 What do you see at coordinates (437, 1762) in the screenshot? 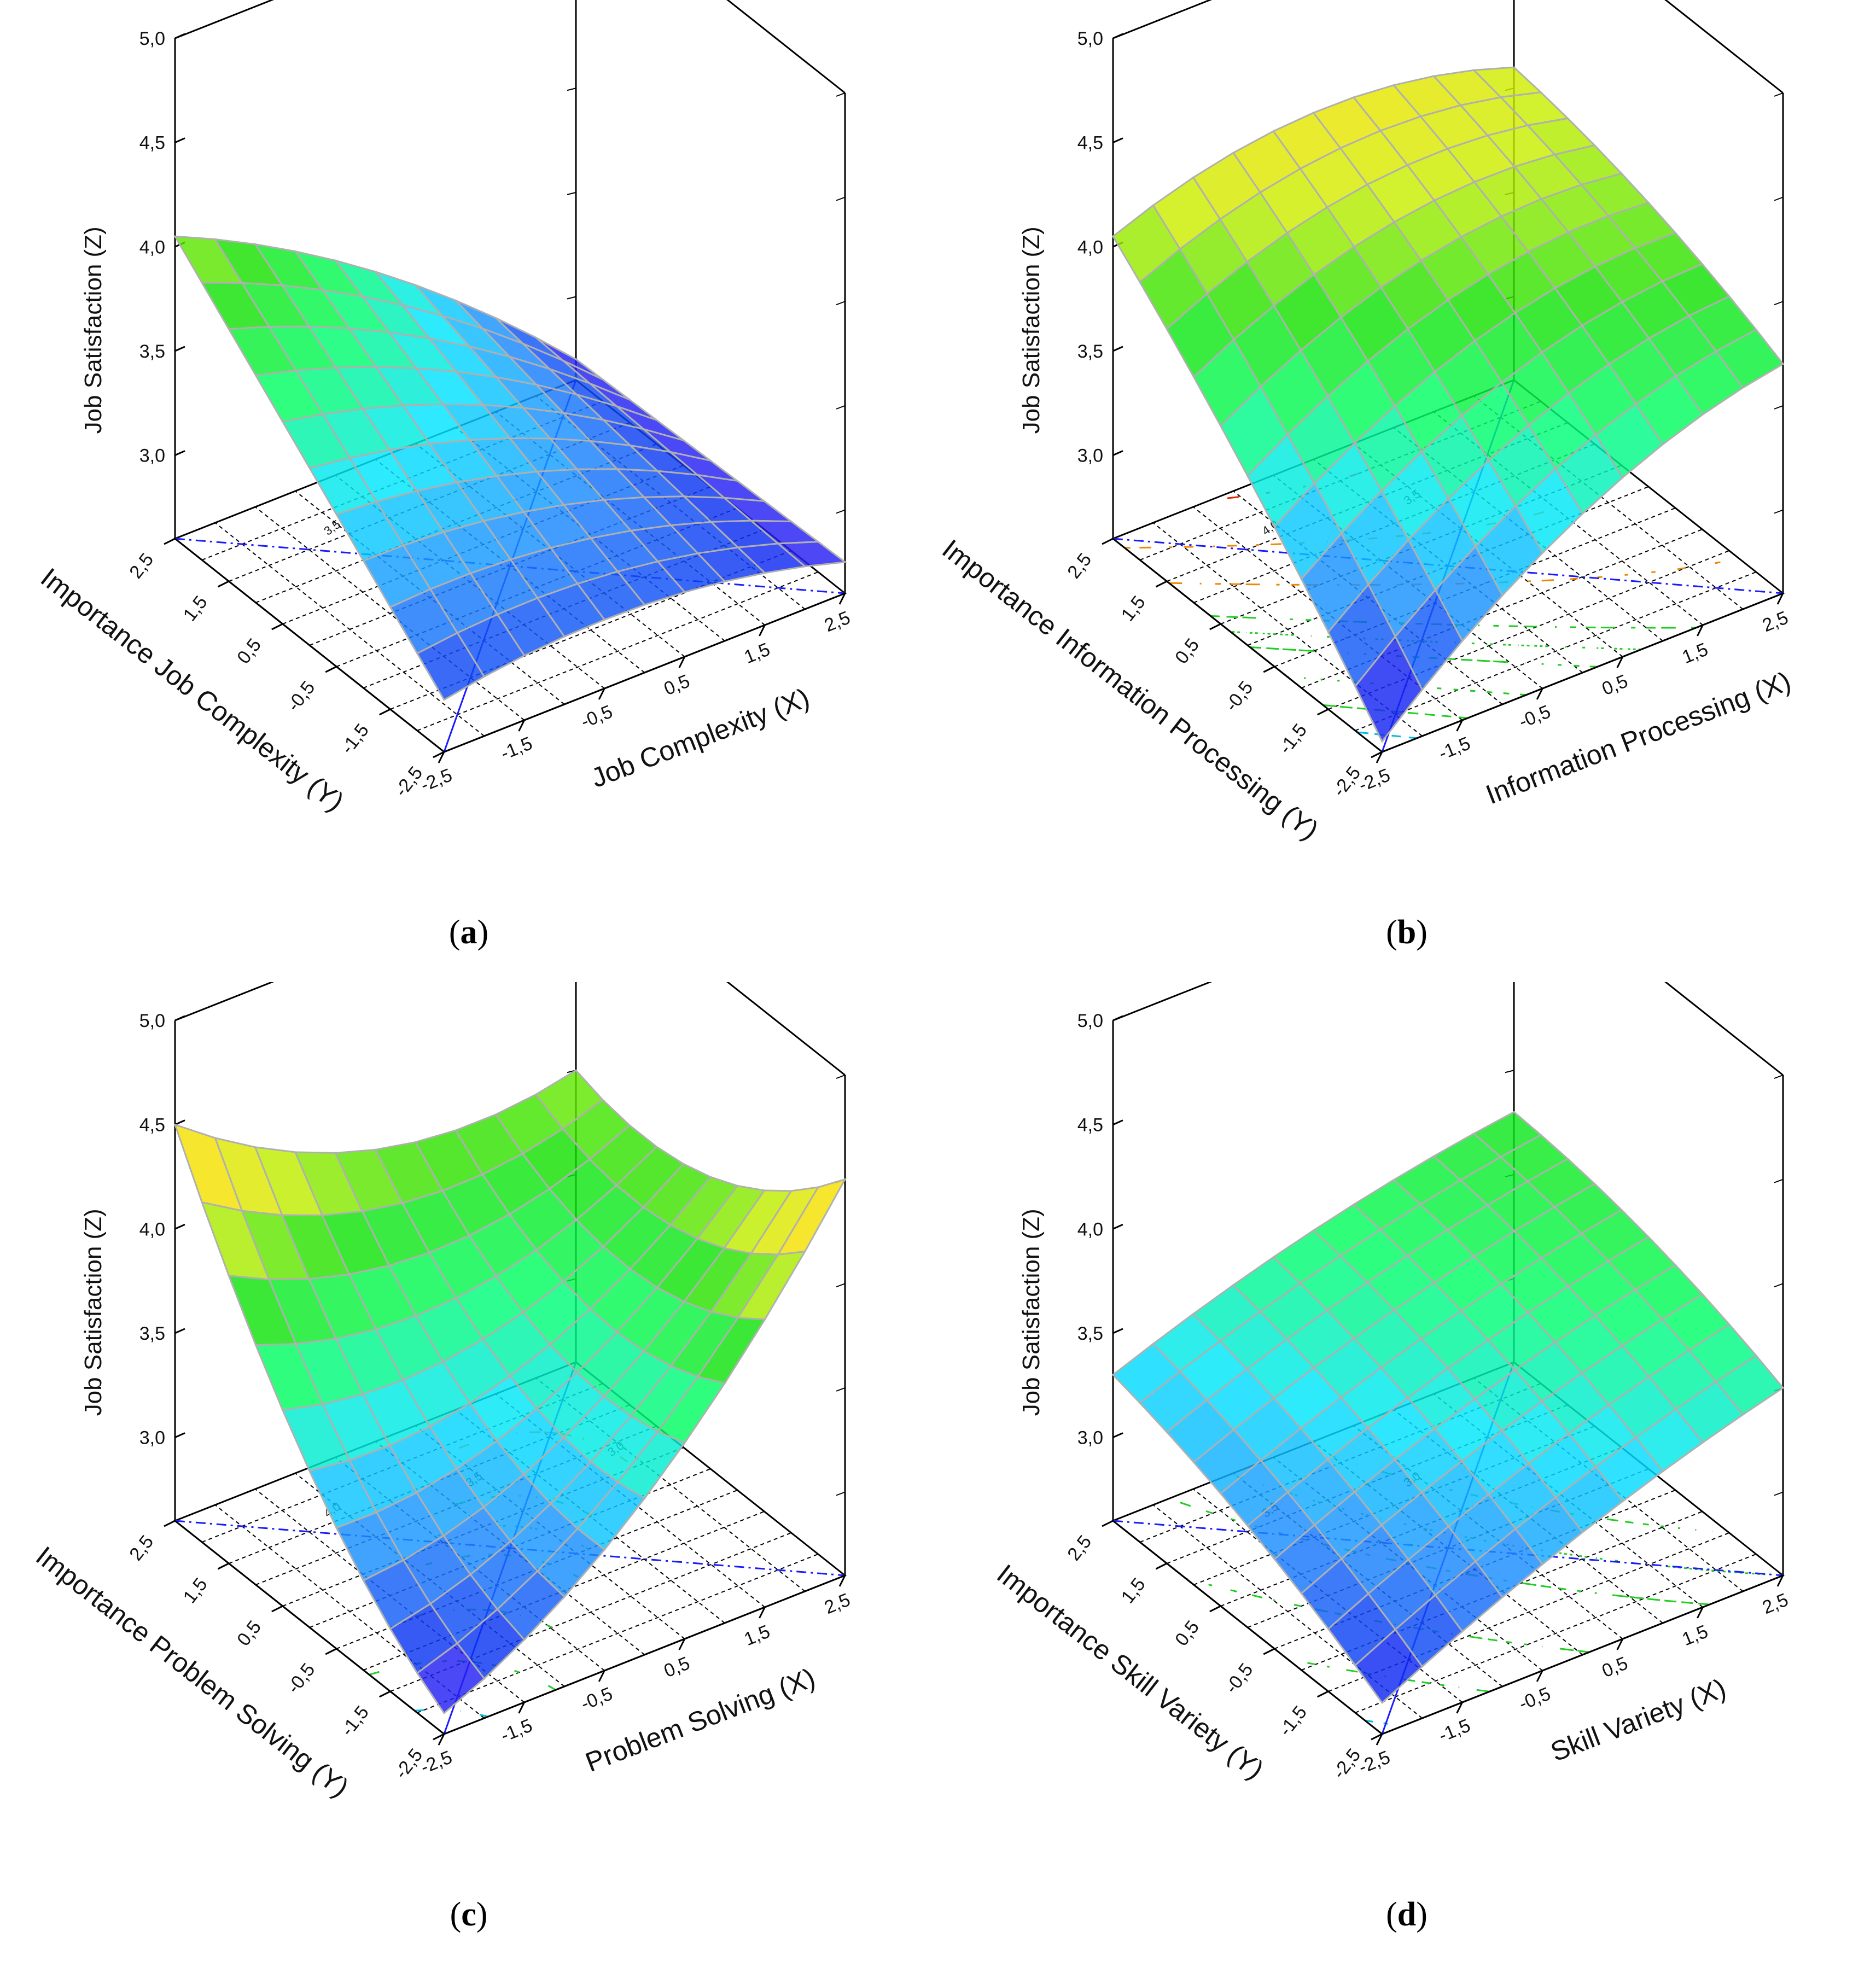
I see `x-tick-label: -2,5` at bounding box center [437, 1762].